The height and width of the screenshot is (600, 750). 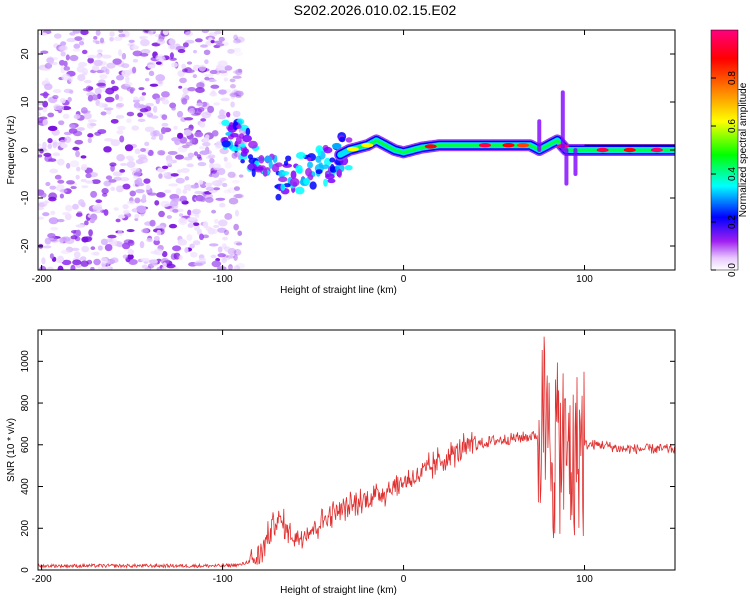 I want to click on spectrogram-ytick-label: 20, so click(x=25, y=54).